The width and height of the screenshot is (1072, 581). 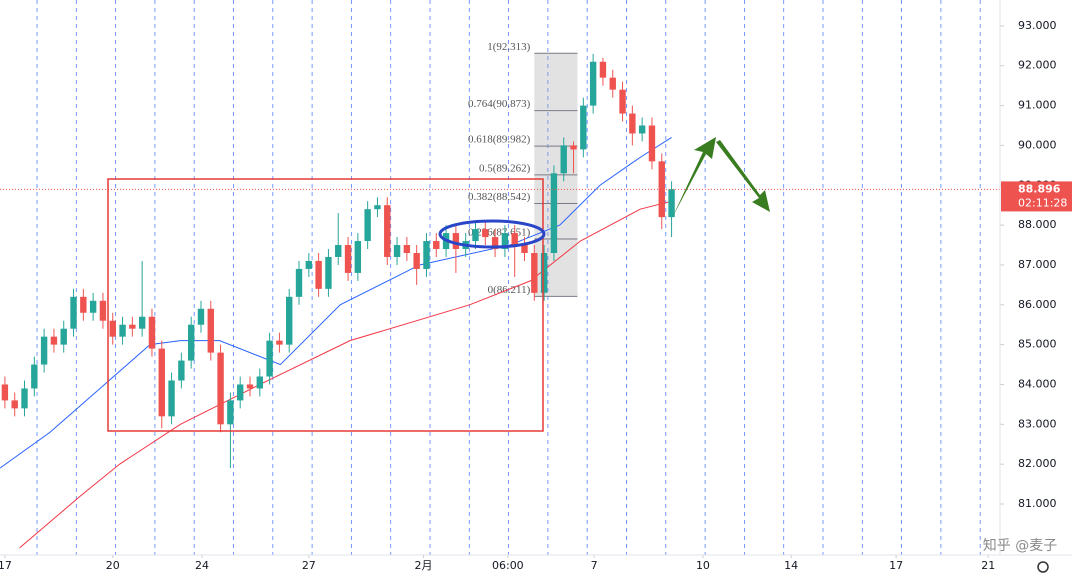 I want to click on x-tick-label: 7, so click(x=594, y=565).